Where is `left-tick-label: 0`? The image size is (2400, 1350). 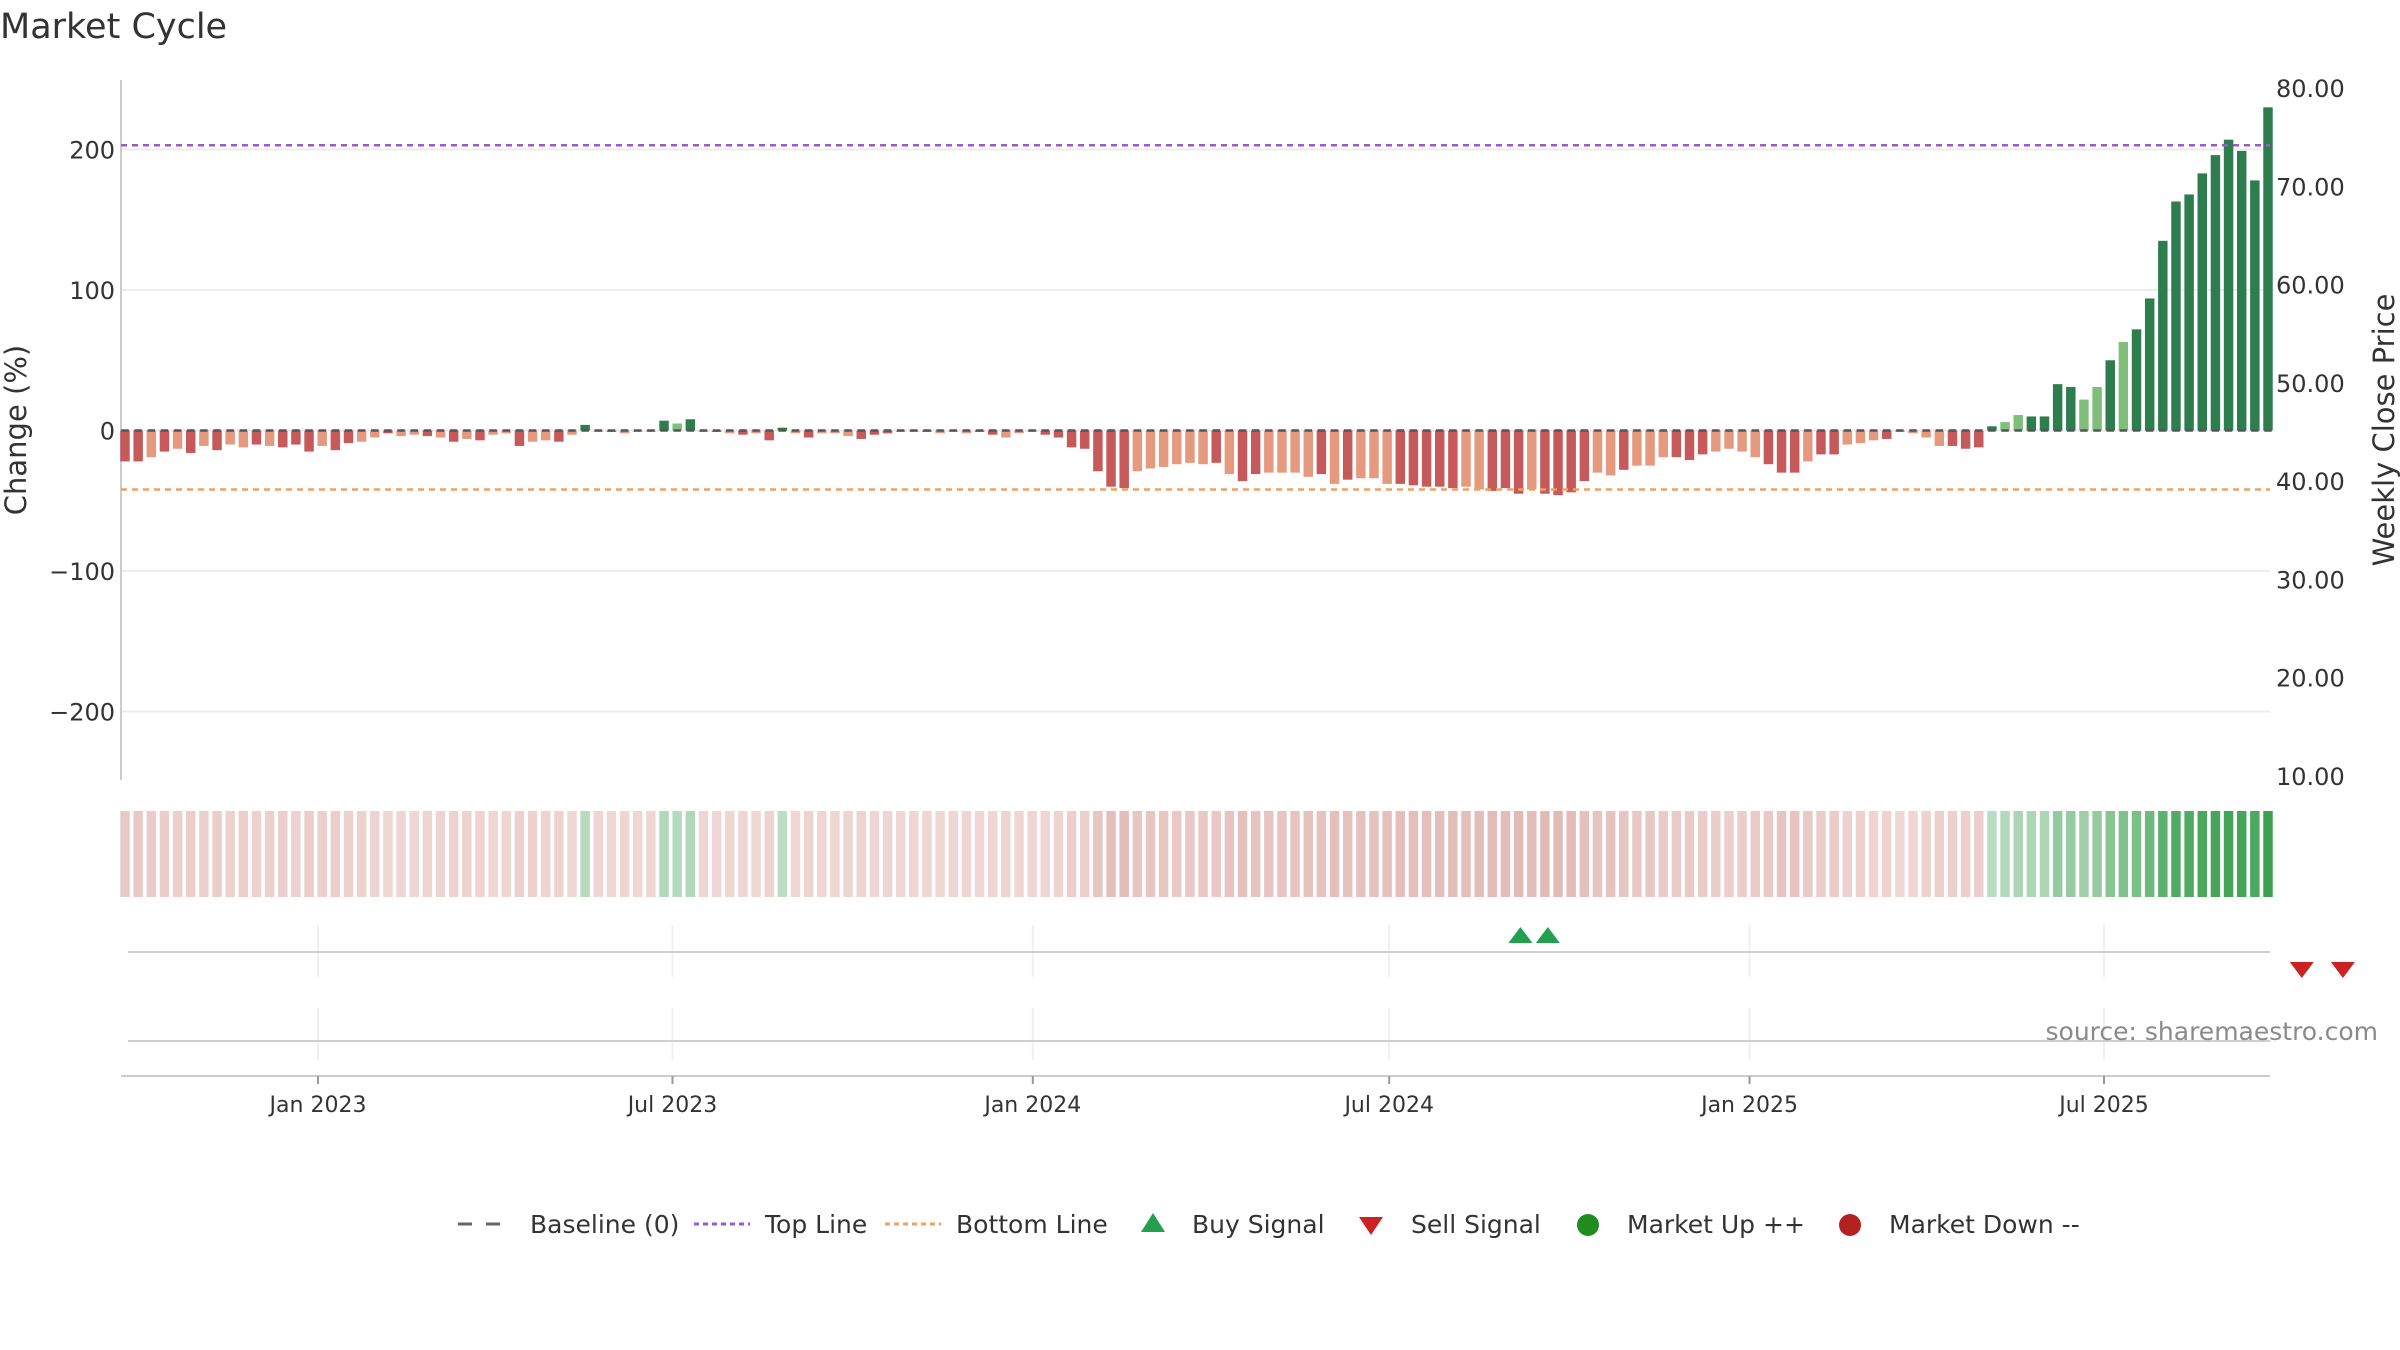
left-tick-label: 0 is located at coordinates (107, 432).